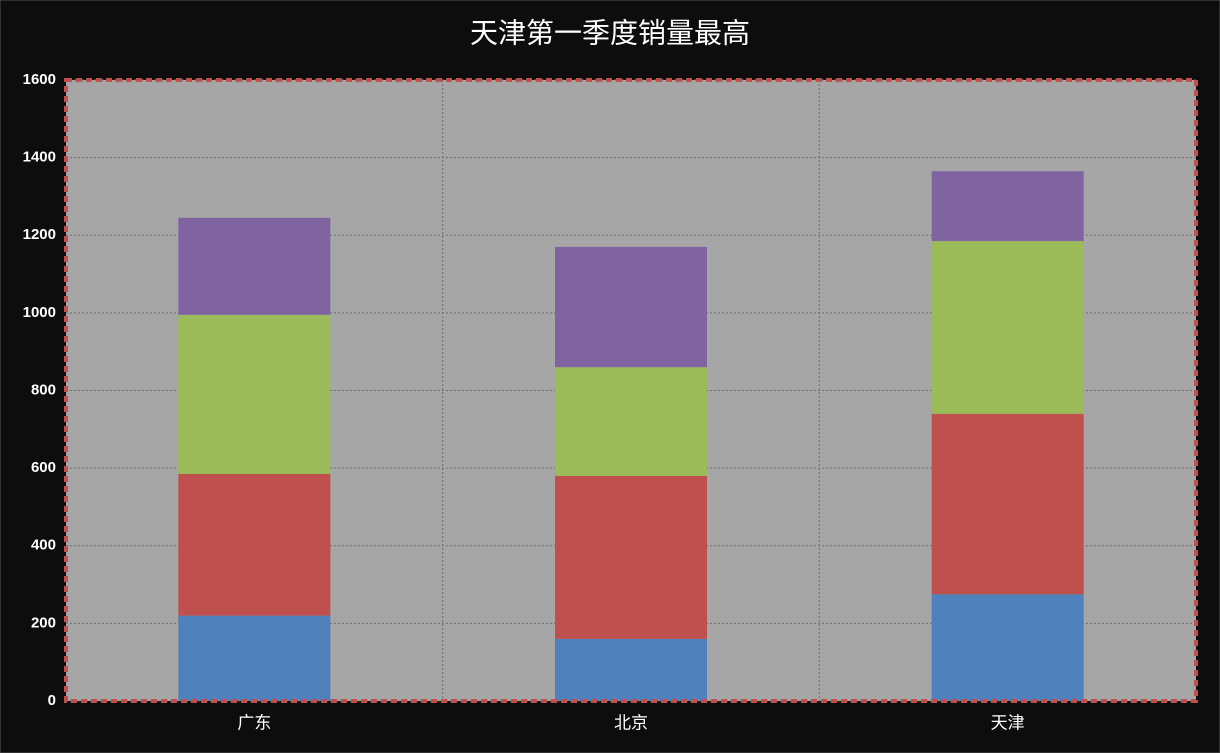 Image resolution: width=1220 pixels, height=753 pixels. I want to click on x-tick-label: 天津, so click(1008, 724).